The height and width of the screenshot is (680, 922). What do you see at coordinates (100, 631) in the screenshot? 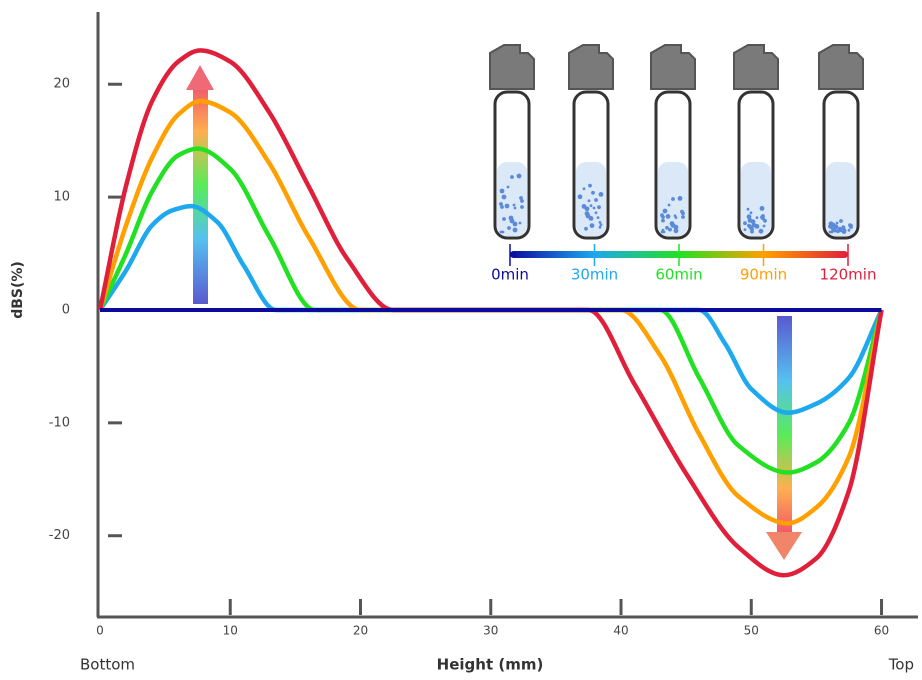
I see `x-tick-label: 0` at bounding box center [100, 631].